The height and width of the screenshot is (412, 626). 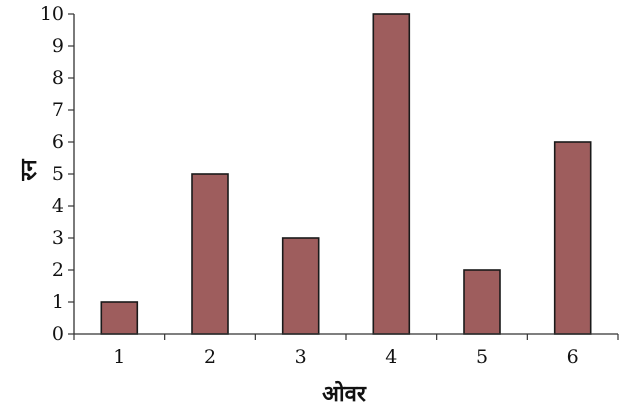 What do you see at coordinates (58, 142) in the screenshot?
I see `y-tick-label: 6` at bounding box center [58, 142].